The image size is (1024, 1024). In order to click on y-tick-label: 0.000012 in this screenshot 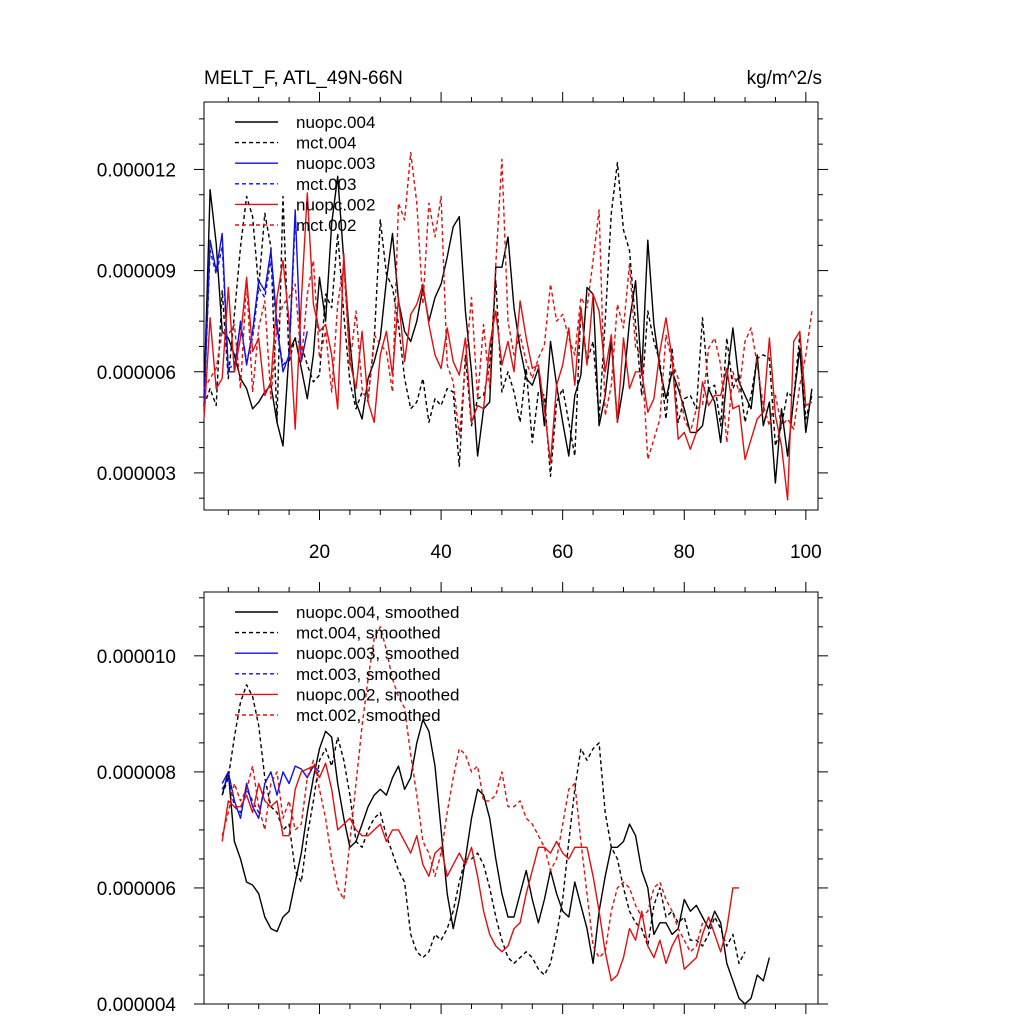, I will do `click(136, 170)`.